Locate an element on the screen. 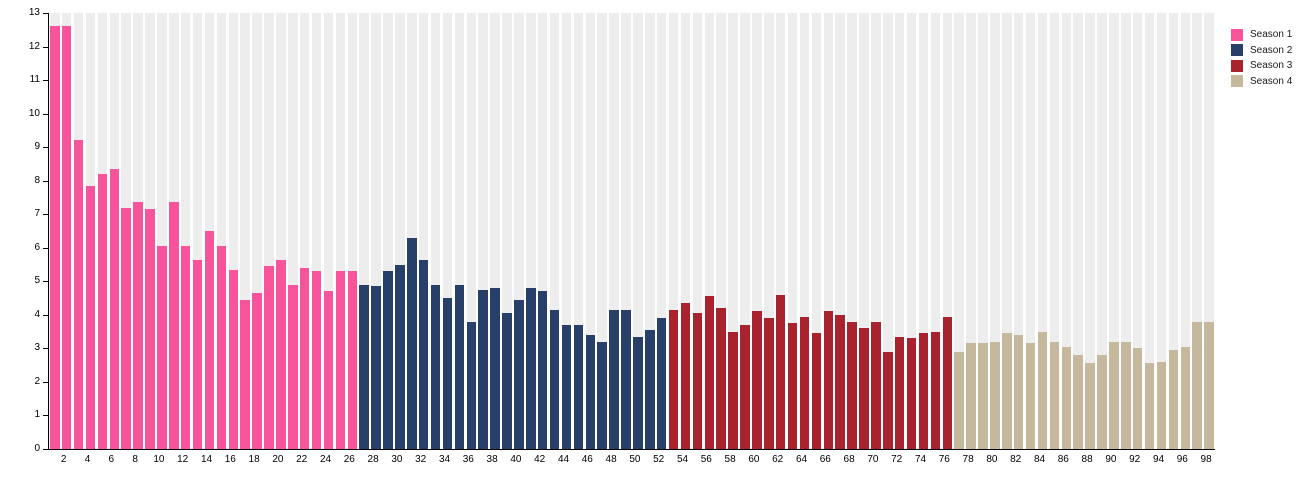 The image size is (1314, 500). x-tick-label-36: 36 is located at coordinates (468, 459).